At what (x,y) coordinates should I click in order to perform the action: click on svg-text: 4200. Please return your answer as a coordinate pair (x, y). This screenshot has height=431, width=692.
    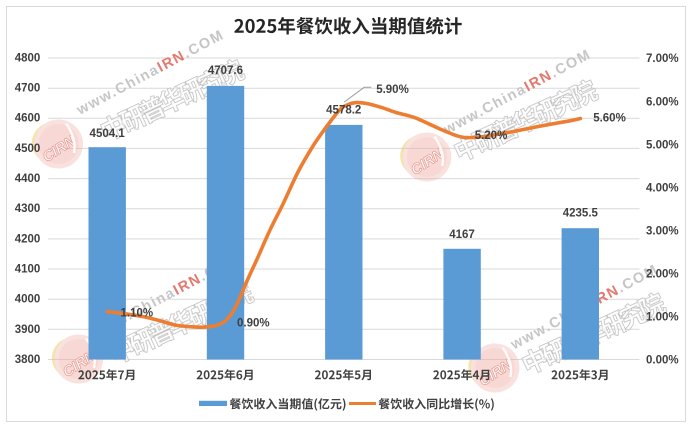
    Looking at the image, I should click on (28, 239).